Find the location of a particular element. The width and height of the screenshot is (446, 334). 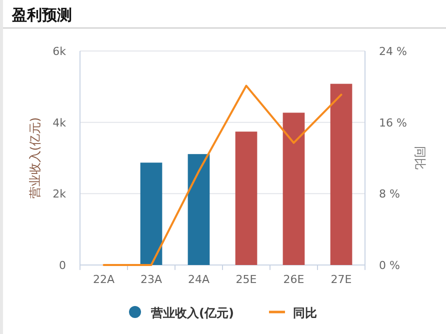

y-tick-label: 2k is located at coordinates (59, 194).